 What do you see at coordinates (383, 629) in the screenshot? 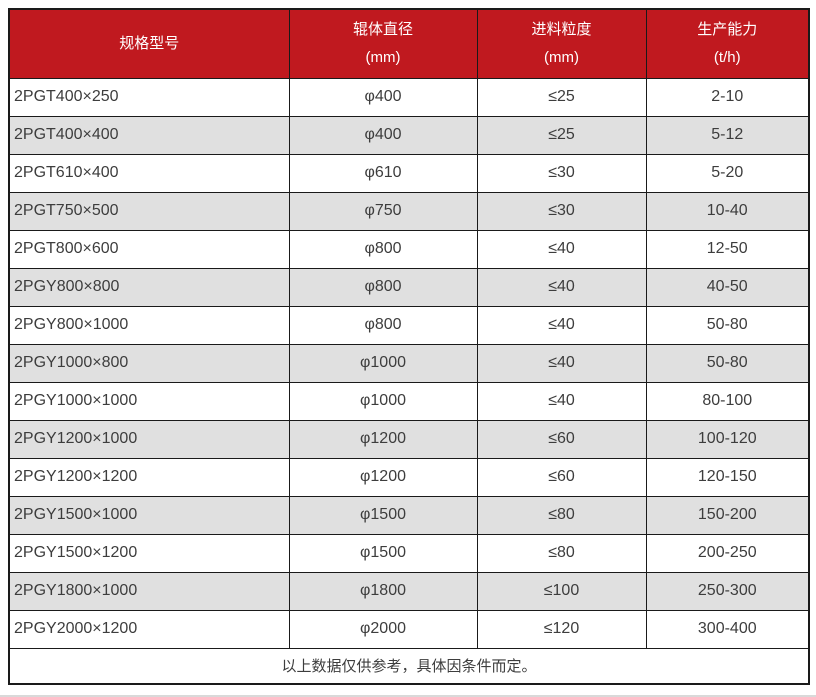
I see `cell-diameter: φ2000` at bounding box center [383, 629].